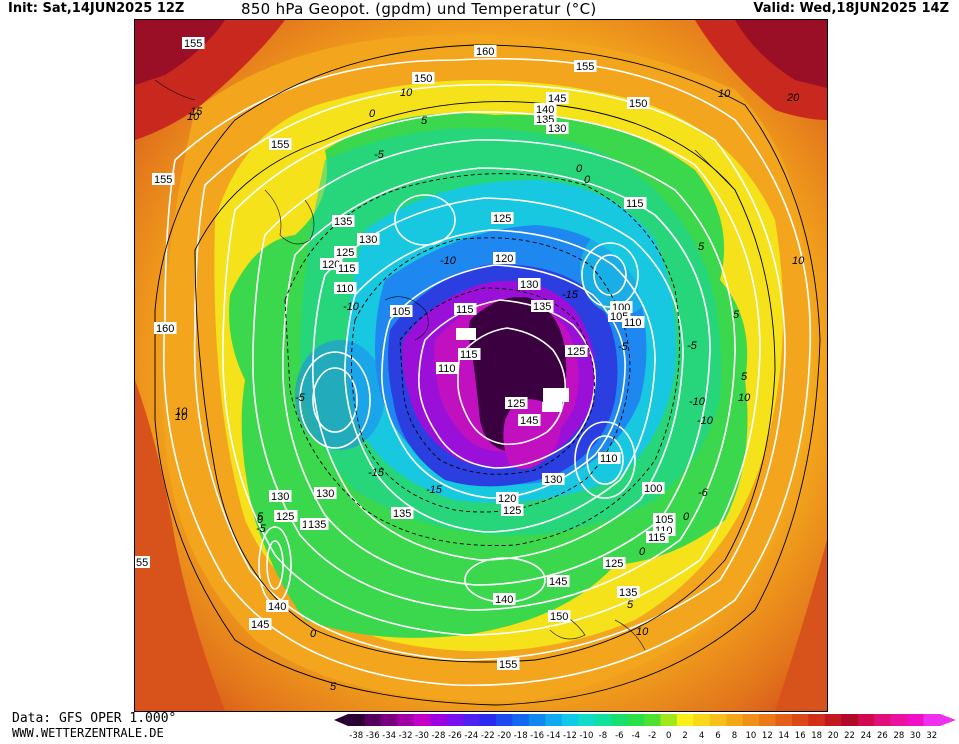 This screenshot has width=959, height=744. What do you see at coordinates (781, 54) in the screenshot?
I see `hot-core-ne` at bounding box center [781, 54].